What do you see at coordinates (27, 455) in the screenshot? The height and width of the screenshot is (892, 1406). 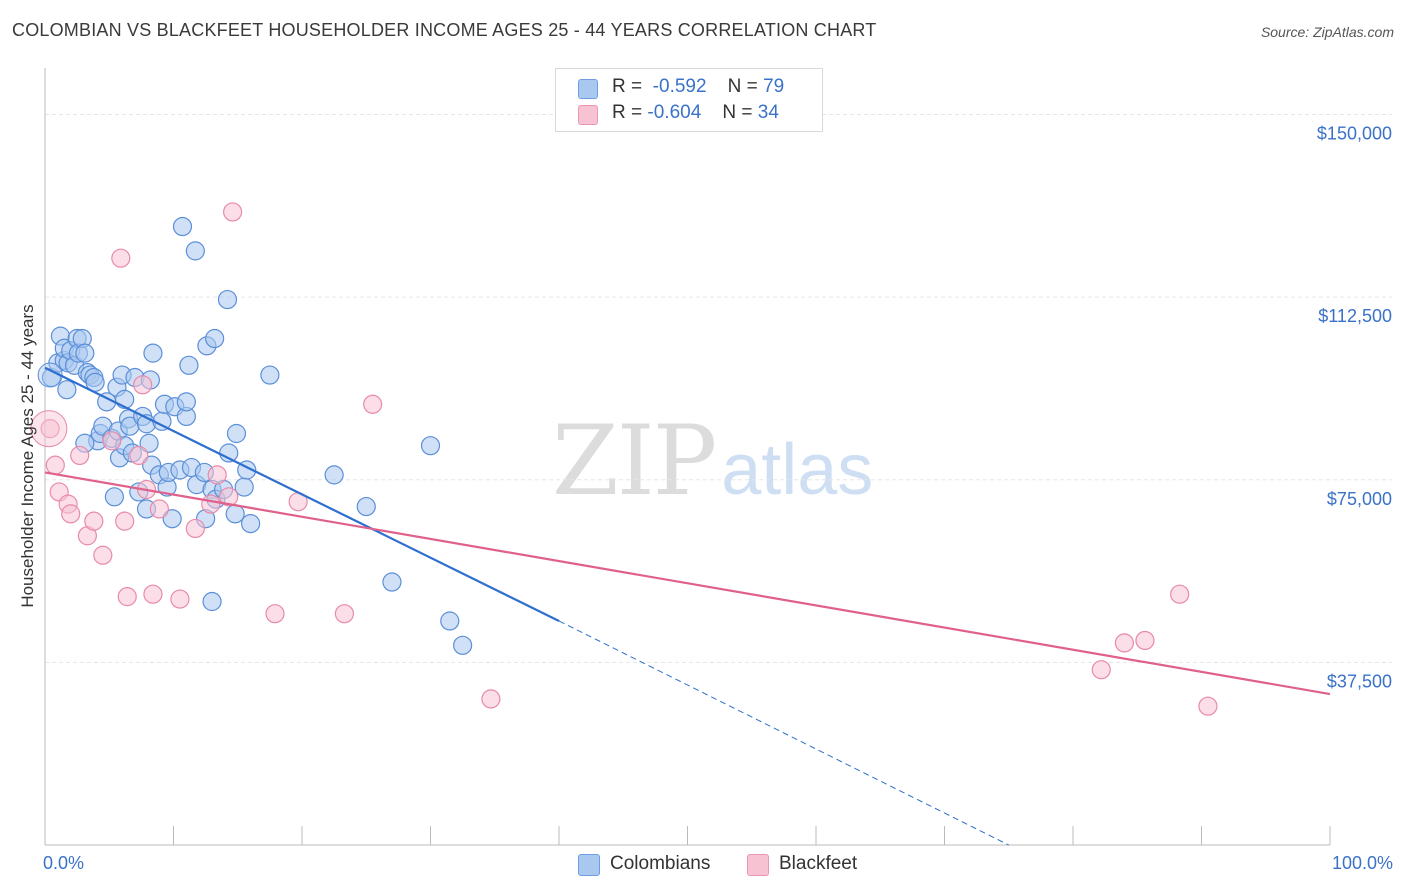 I see `y-axis-title: Householder Income Ages 25 - 44 years` at bounding box center [27, 455].